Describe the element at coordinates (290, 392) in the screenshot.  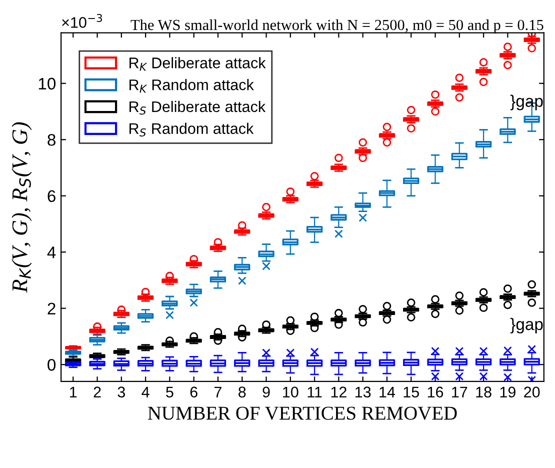
I see `x-tick-label: 10` at that location.